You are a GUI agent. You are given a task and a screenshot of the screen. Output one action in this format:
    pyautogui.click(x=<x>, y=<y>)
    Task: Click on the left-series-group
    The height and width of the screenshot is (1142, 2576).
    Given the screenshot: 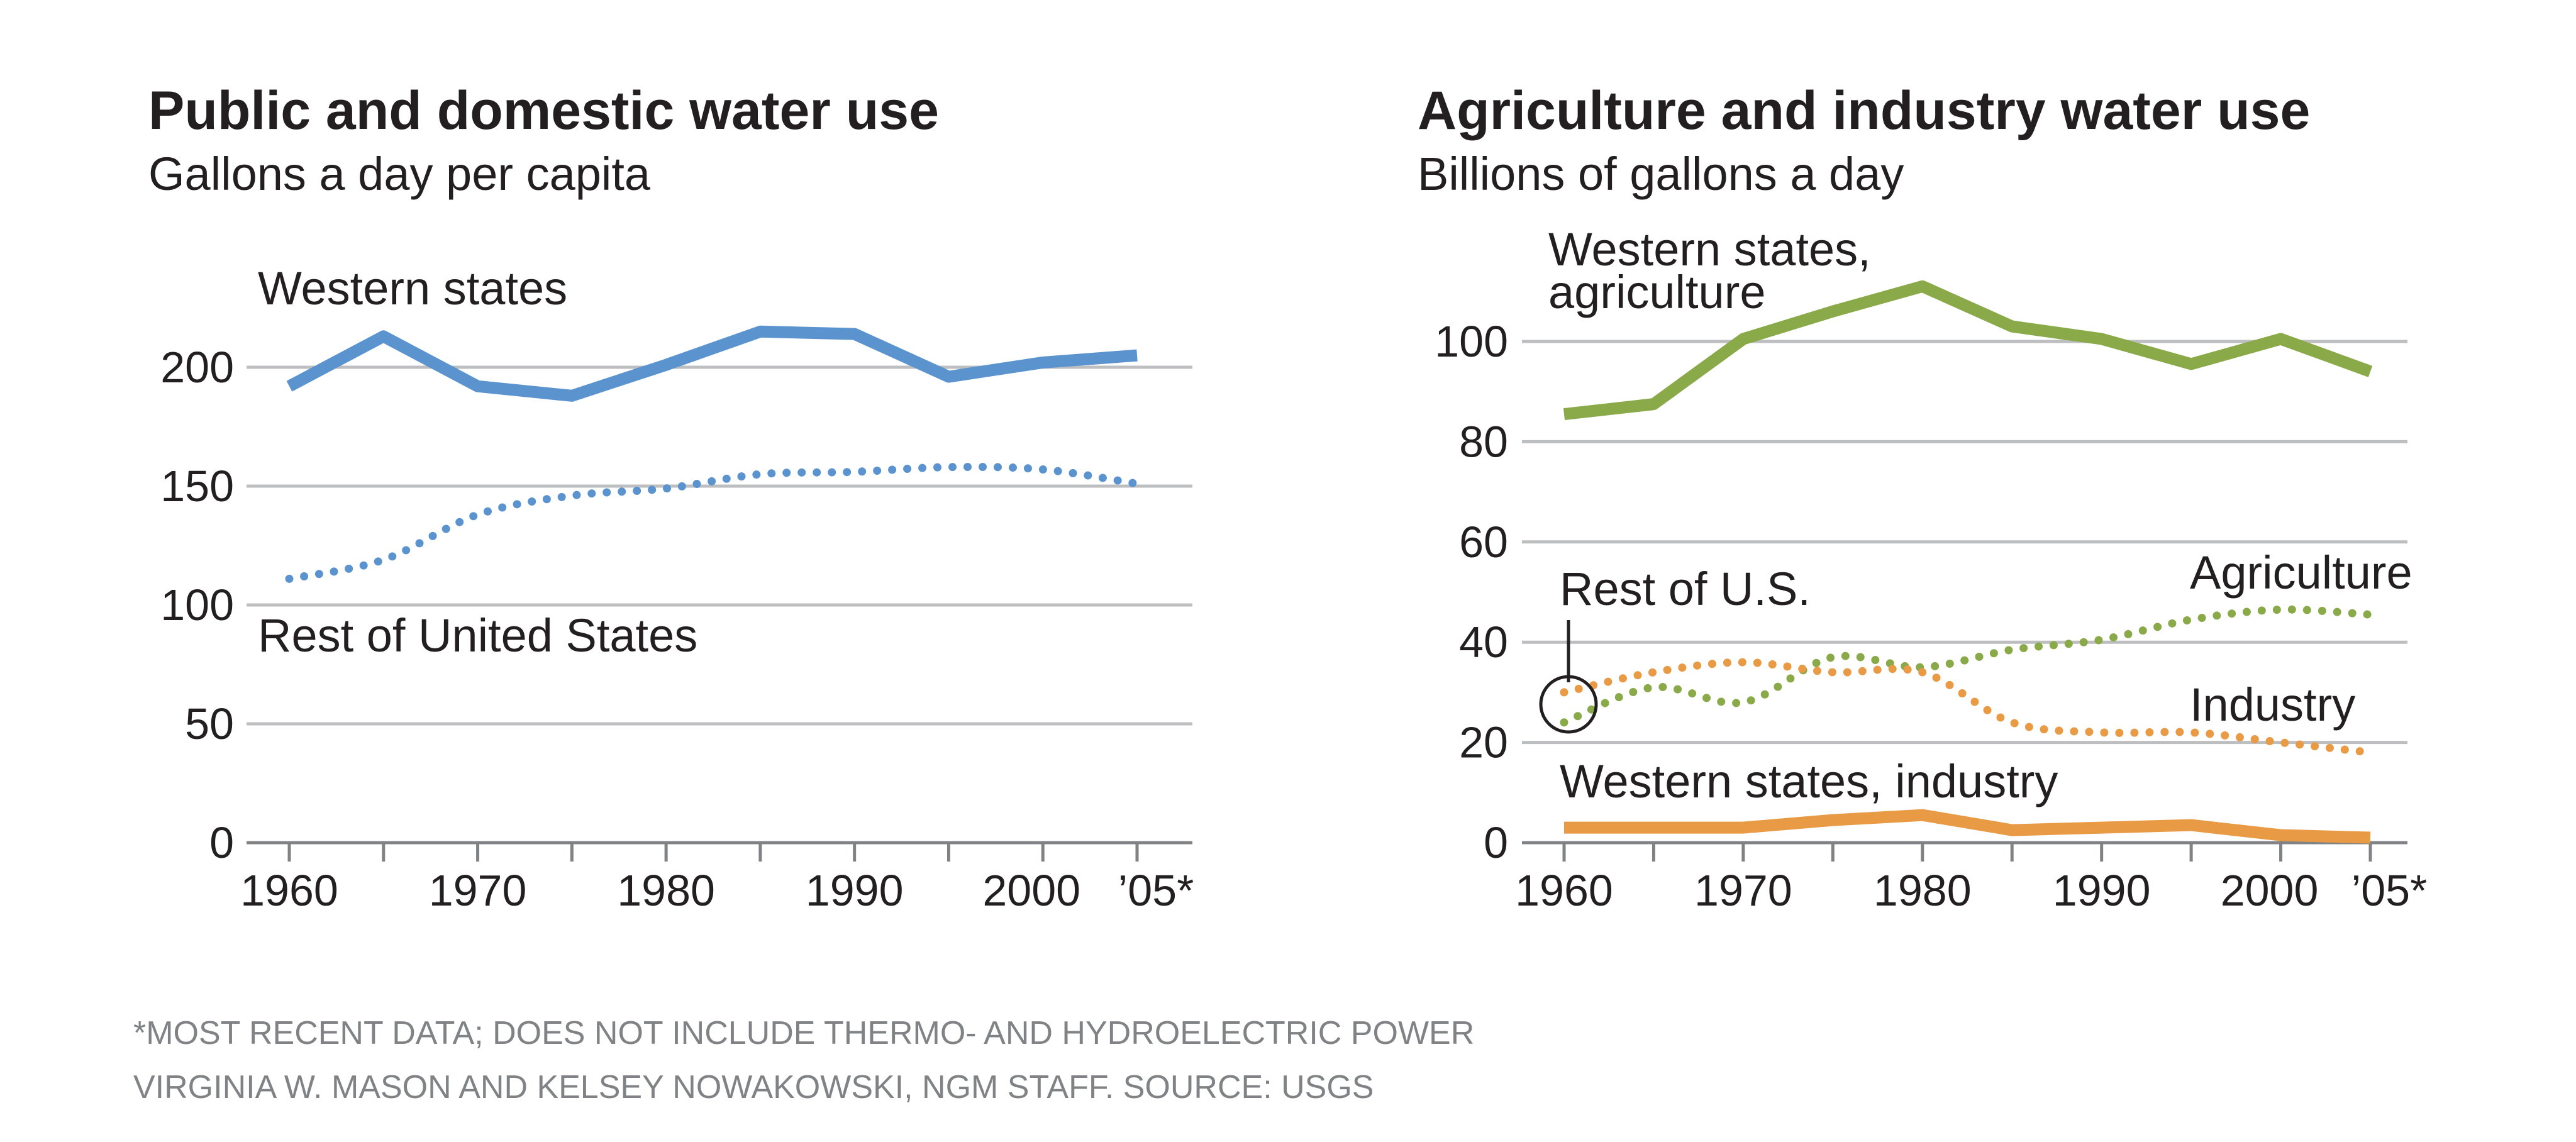 What is the action you would take?
    pyautogui.click(x=713, y=454)
    